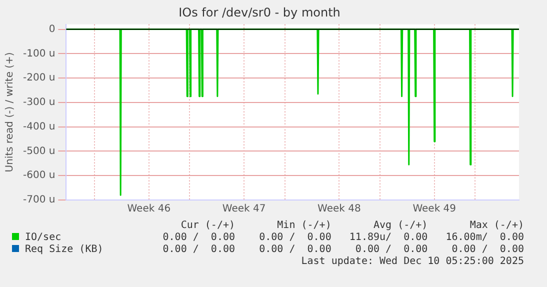  I want to click on text: 0.00 / 0.00 0.00 / 0.00 0.00 / 0.00 0.00 / 0.00, so click(343, 250).